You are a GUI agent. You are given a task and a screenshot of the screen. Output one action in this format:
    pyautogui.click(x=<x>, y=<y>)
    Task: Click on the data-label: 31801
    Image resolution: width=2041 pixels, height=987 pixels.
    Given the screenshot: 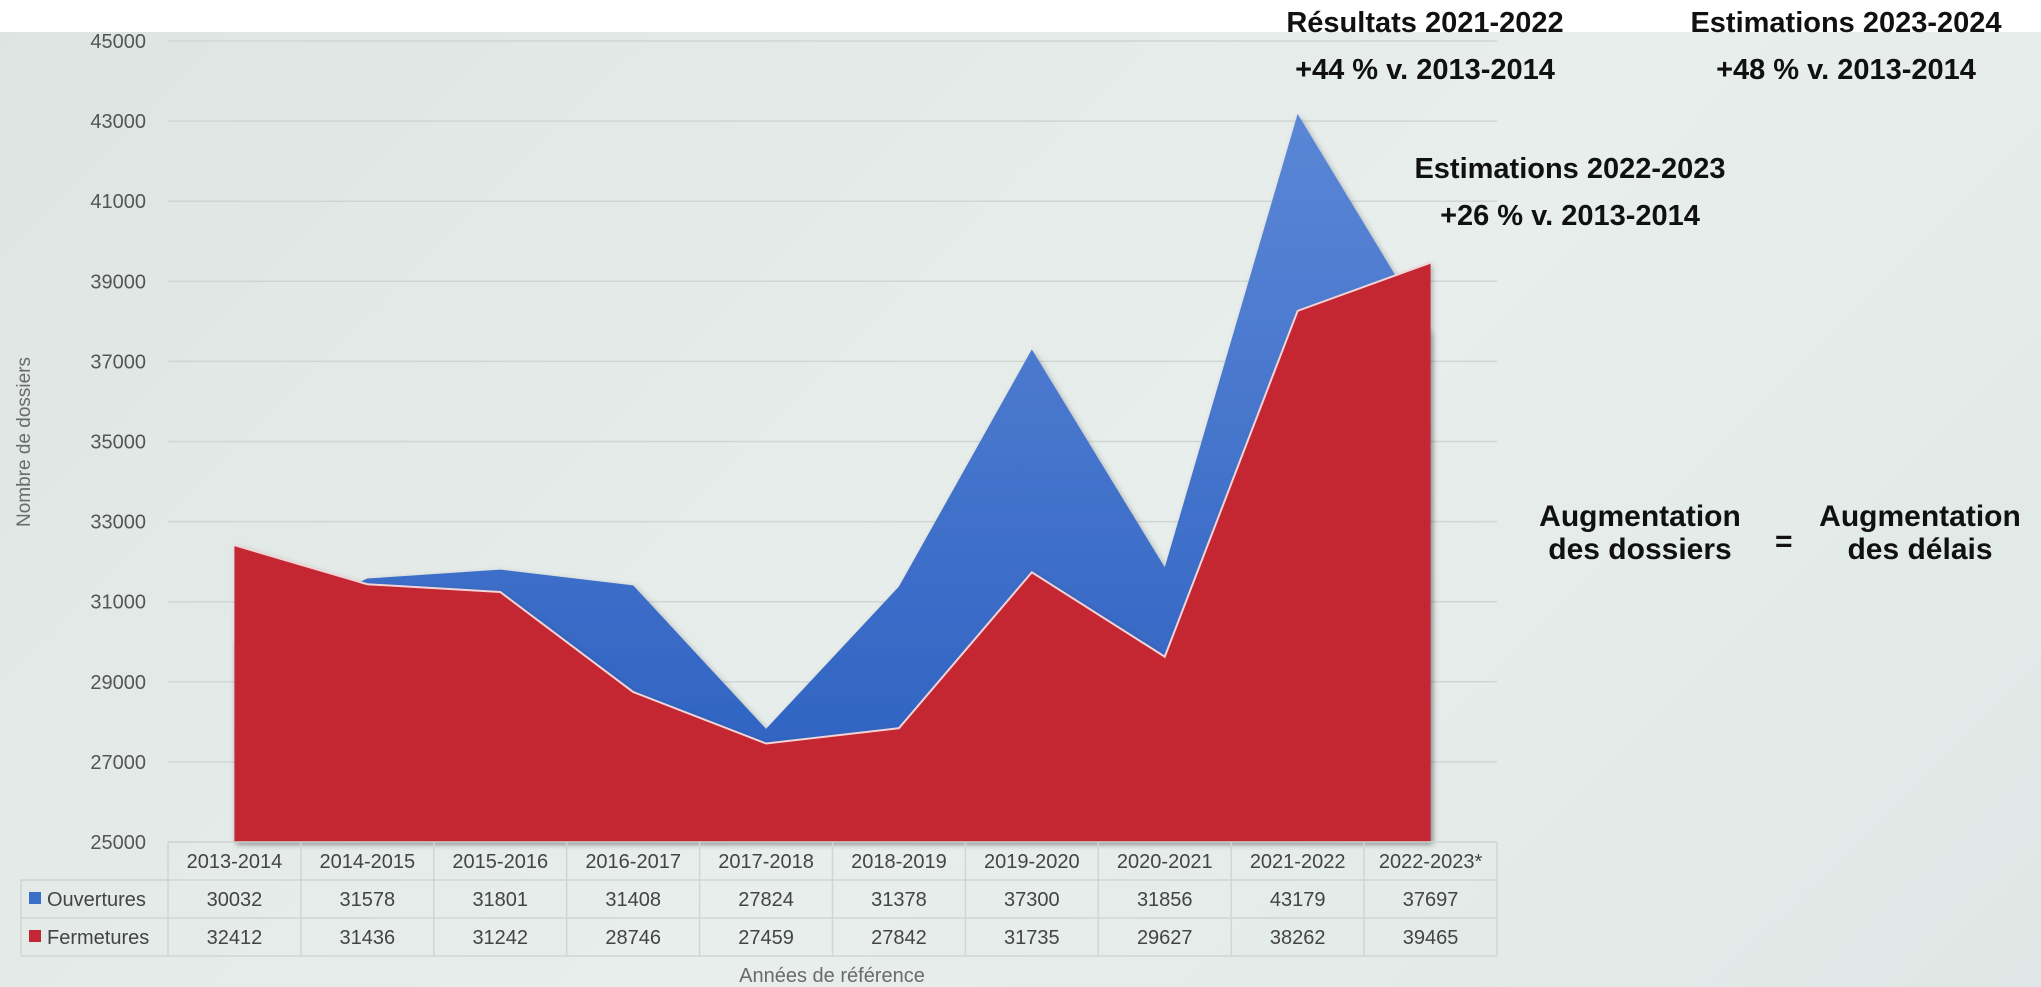 What is the action you would take?
    pyautogui.click(x=500, y=900)
    